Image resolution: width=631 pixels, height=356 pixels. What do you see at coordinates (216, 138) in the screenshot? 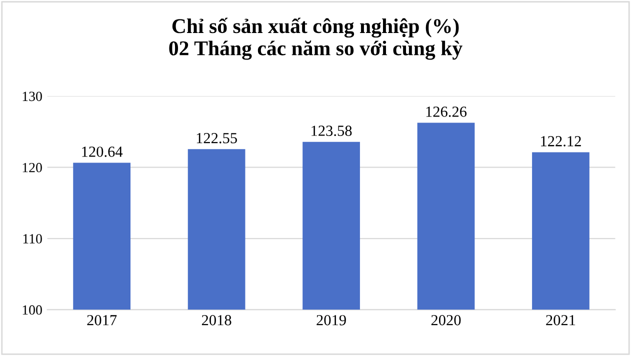
I see `data-label: 122.55` at bounding box center [216, 138].